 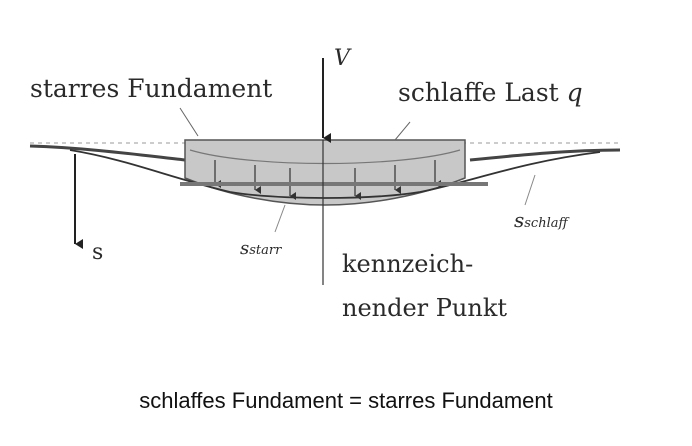 I want to click on label-load-q: q, so click(x=574, y=92).